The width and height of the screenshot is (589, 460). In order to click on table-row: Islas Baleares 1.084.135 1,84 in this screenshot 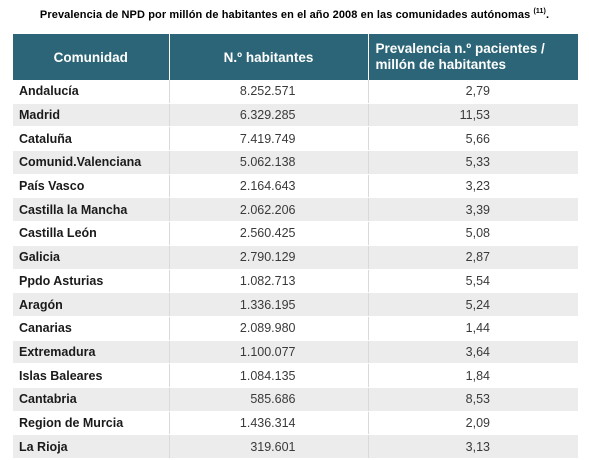, I will do `click(295, 375)`.